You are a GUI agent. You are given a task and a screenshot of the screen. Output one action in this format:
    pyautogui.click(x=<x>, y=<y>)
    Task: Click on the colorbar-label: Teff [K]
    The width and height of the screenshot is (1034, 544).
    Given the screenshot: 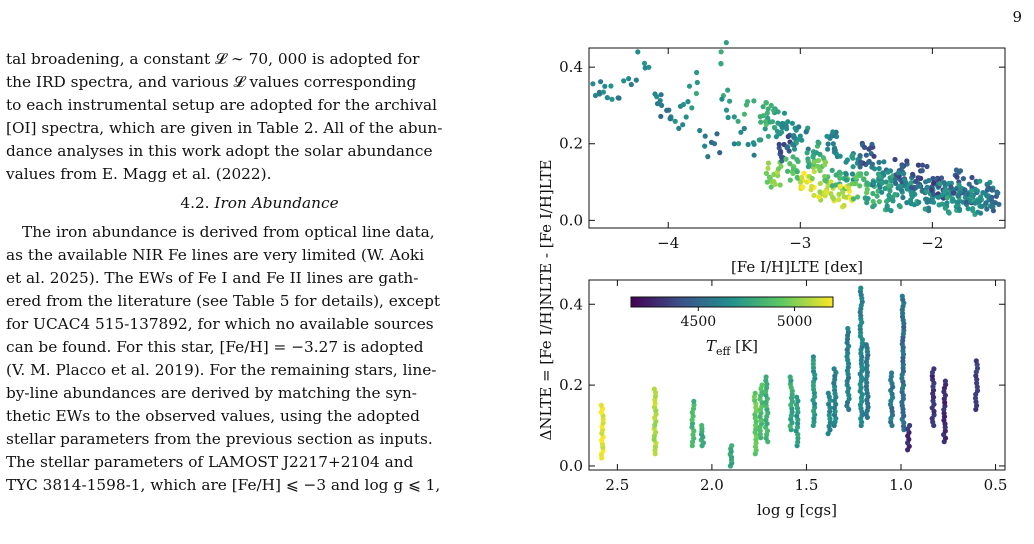 What is the action you would take?
    pyautogui.click(x=732, y=347)
    